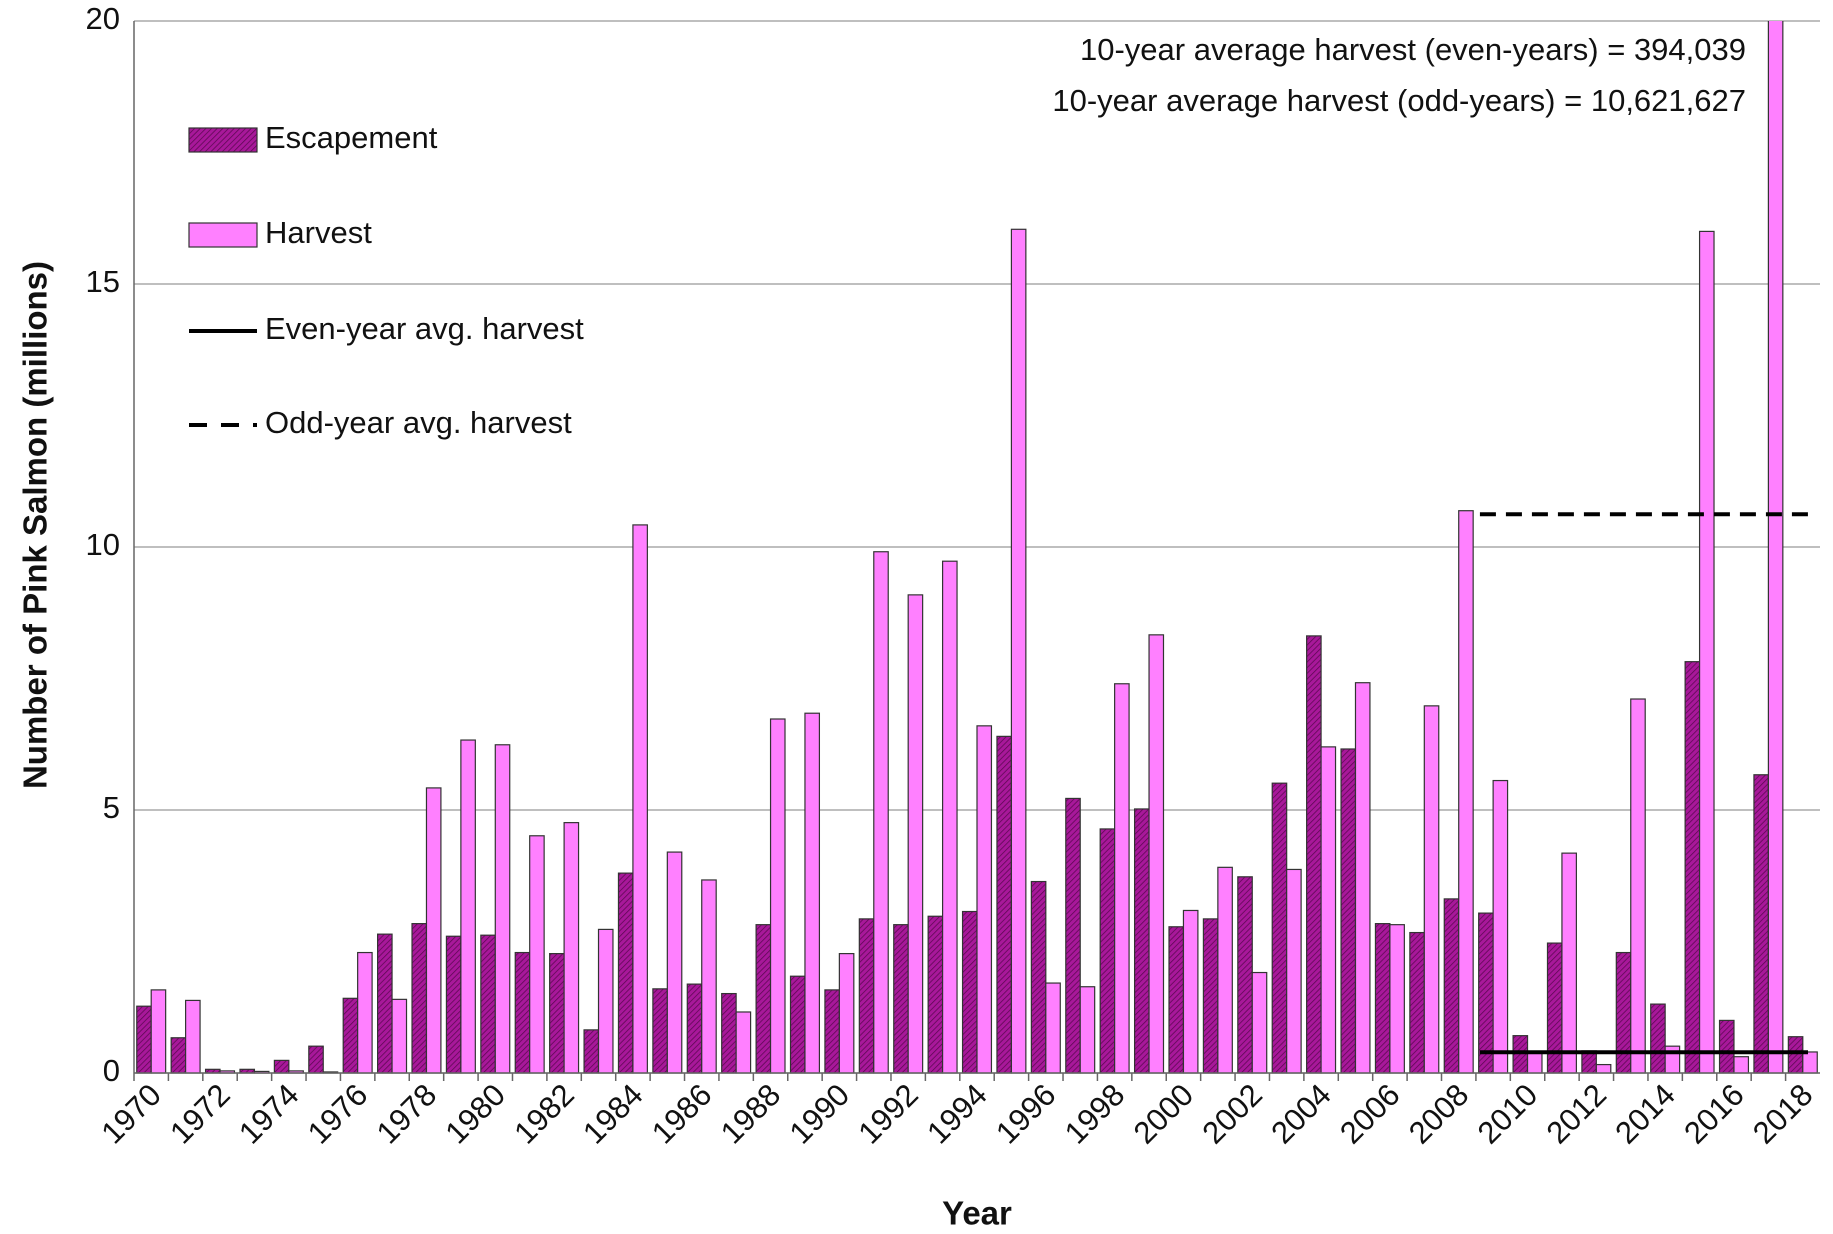  I want to click on x-tick-label: 1996, so click(1026, 1114).